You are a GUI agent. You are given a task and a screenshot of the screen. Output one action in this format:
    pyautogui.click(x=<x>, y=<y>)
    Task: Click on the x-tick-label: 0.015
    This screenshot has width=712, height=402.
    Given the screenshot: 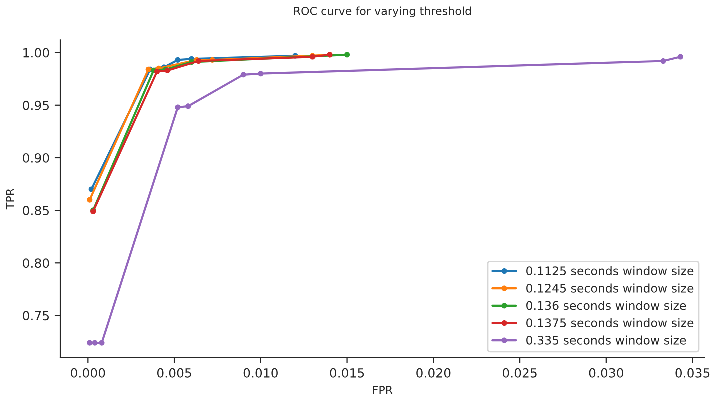 What is the action you would take?
    pyautogui.click(x=347, y=373)
    